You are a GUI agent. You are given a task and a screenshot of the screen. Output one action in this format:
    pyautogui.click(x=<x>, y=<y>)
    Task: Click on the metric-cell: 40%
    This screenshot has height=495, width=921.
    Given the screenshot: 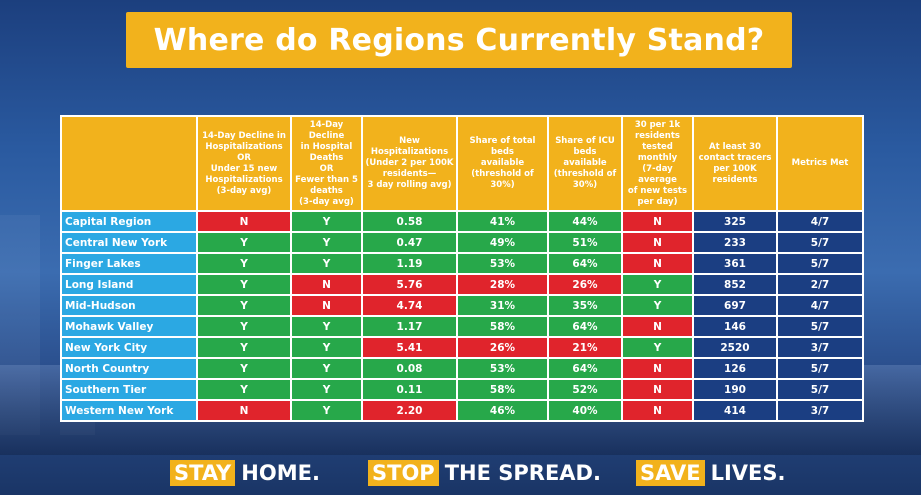 What is the action you would take?
    pyautogui.click(x=585, y=410)
    